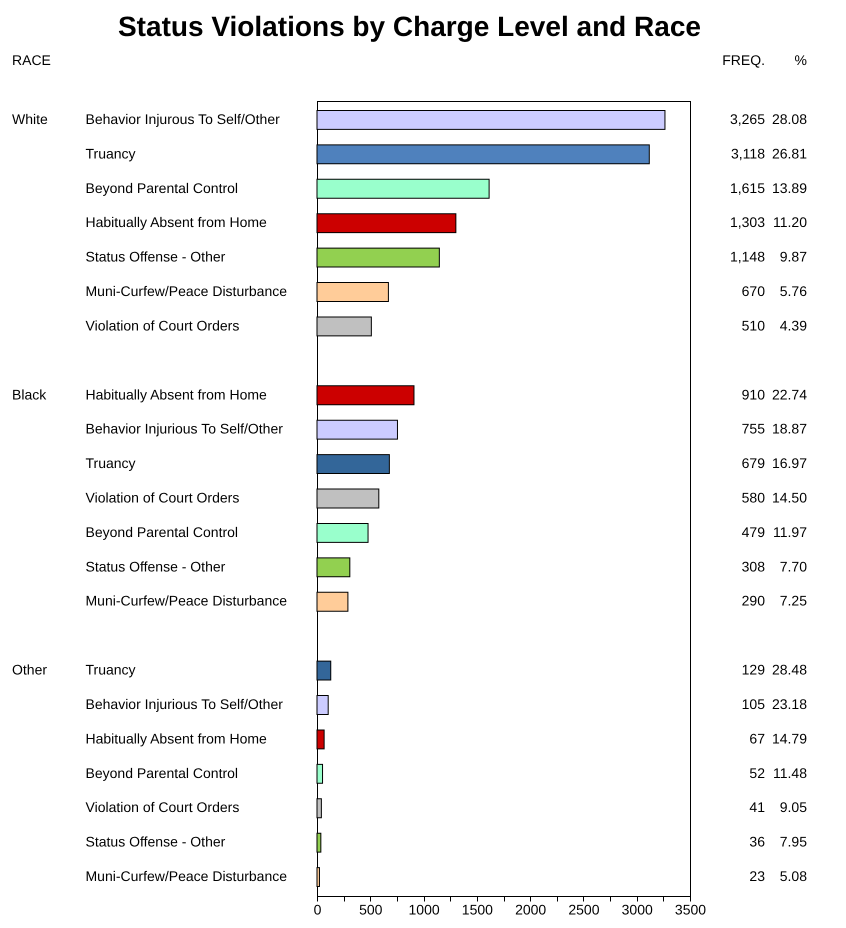 This screenshot has height=928, width=846. Describe the element at coordinates (754, 325) in the screenshot. I see `data-label: 510` at that location.